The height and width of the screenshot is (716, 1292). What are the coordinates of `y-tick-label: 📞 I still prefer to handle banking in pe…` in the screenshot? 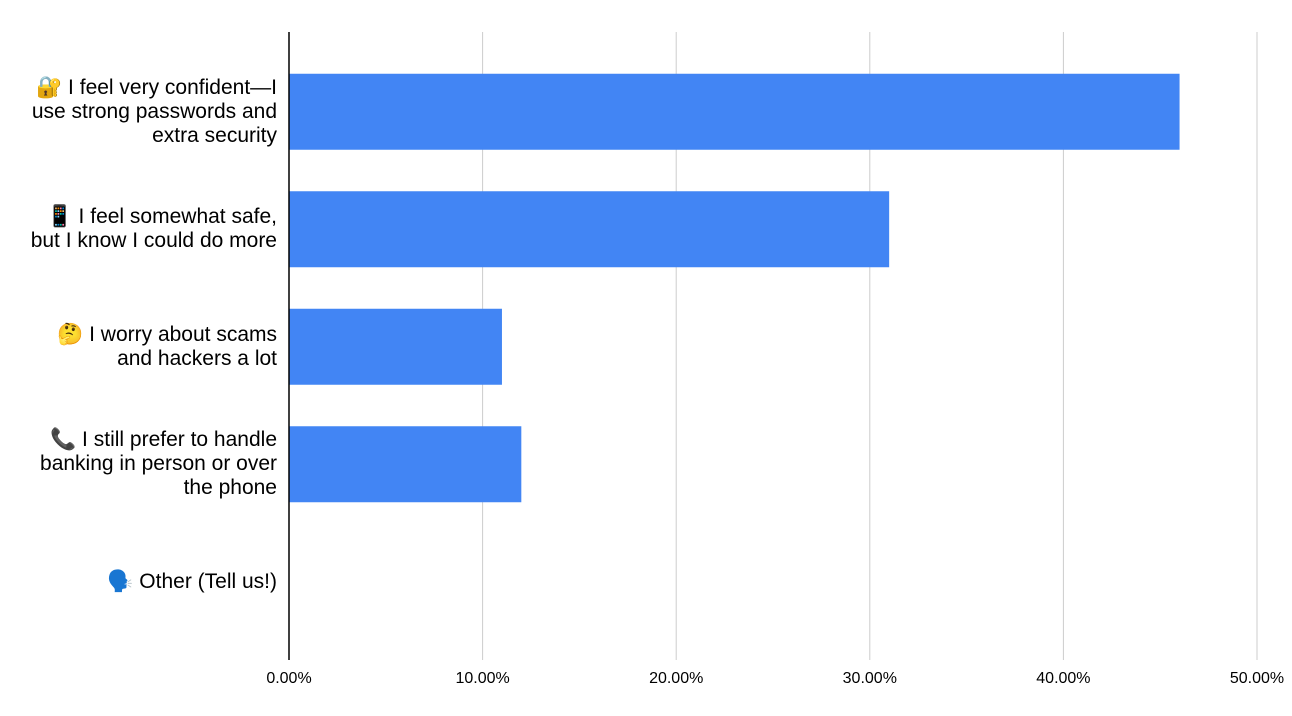 It's located at (158, 464).